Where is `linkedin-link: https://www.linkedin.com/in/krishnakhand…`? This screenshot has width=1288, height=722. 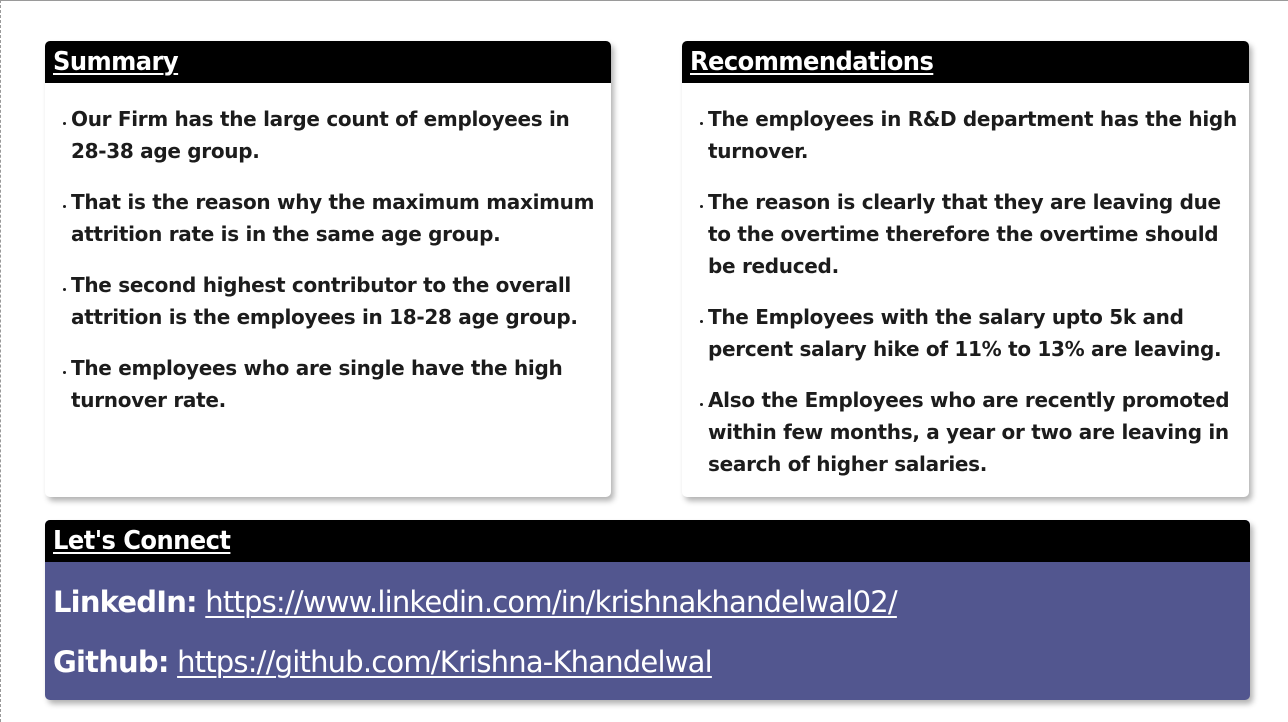 linkedin-link: https://www.linkedin.com/in/krishnakhand… is located at coordinates (551, 602).